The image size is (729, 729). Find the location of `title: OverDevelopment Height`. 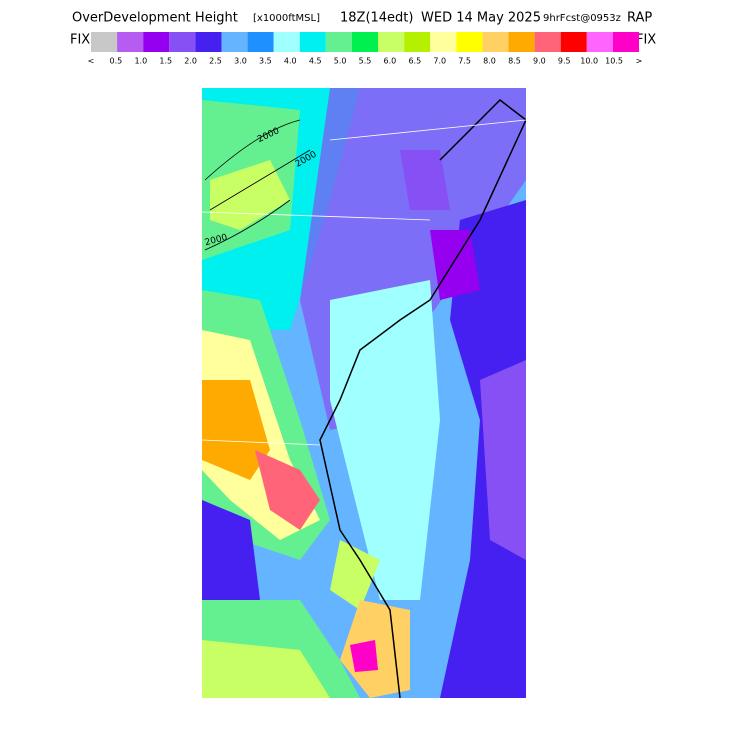

title: OverDevelopment Height is located at coordinates (155, 18).